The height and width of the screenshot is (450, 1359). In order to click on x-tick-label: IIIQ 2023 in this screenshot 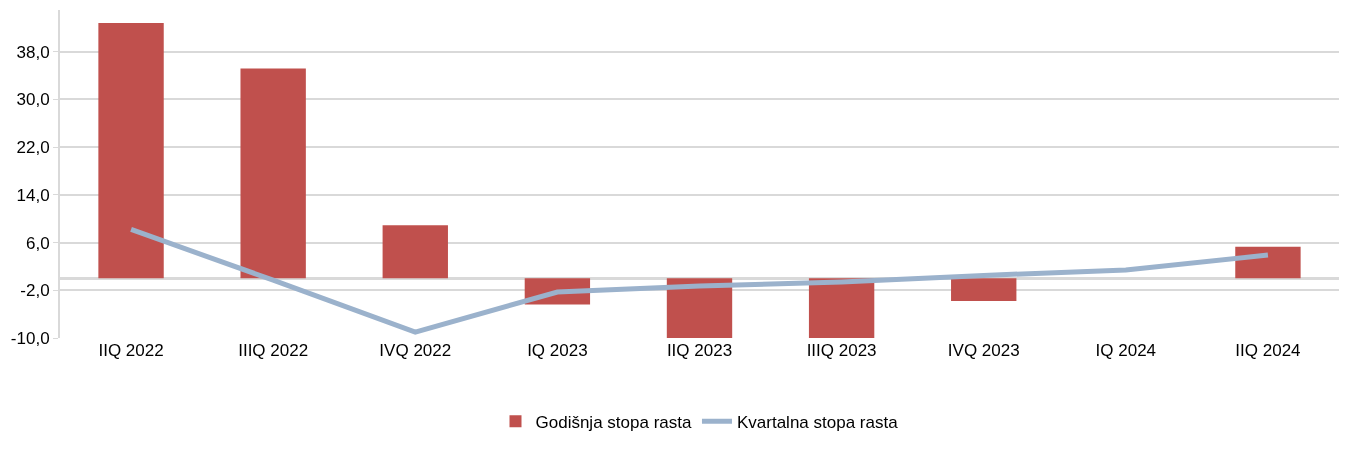, I will do `click(841, 350)`.